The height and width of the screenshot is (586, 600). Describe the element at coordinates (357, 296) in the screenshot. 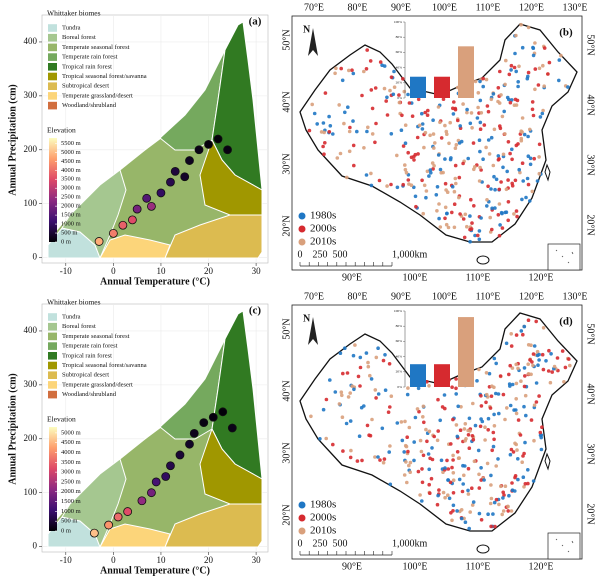

I see `lon-label: 80°E` at that location.